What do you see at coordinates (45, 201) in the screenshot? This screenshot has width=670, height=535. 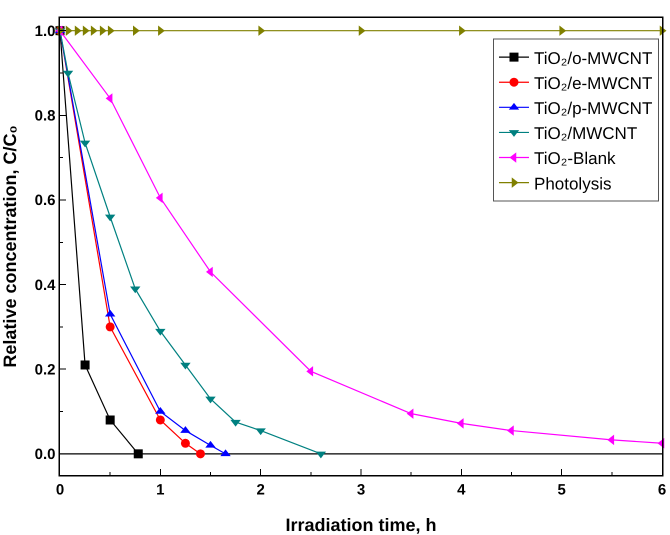 I see `y-tick-label: 0.6` at bounding box center [45, 201].